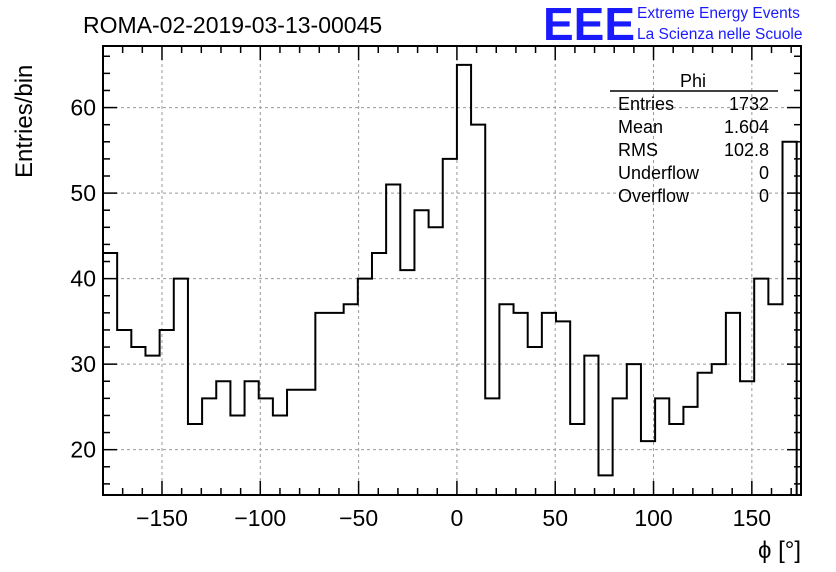 The image size is (836, 572). I want to click on y-tick-label: 20, so click(83, 450).